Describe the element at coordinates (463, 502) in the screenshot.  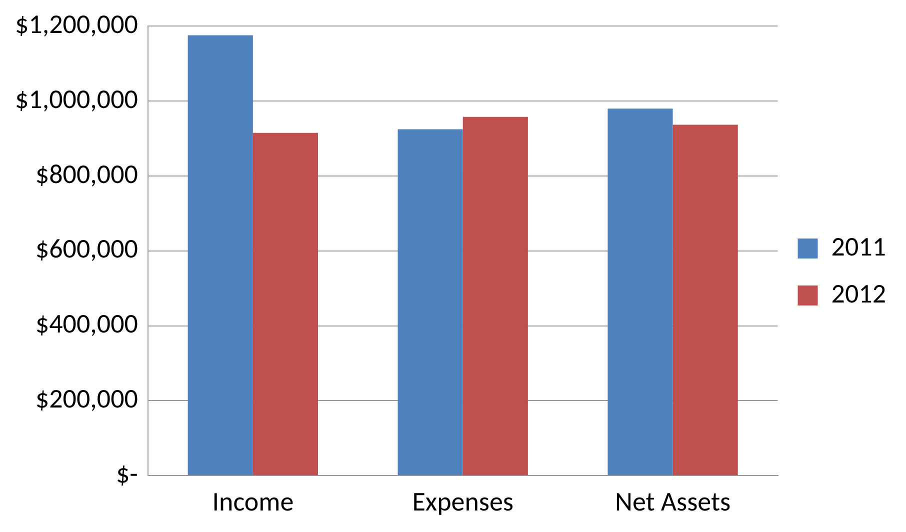
I see `x-tick-label: Expenses` at that location.